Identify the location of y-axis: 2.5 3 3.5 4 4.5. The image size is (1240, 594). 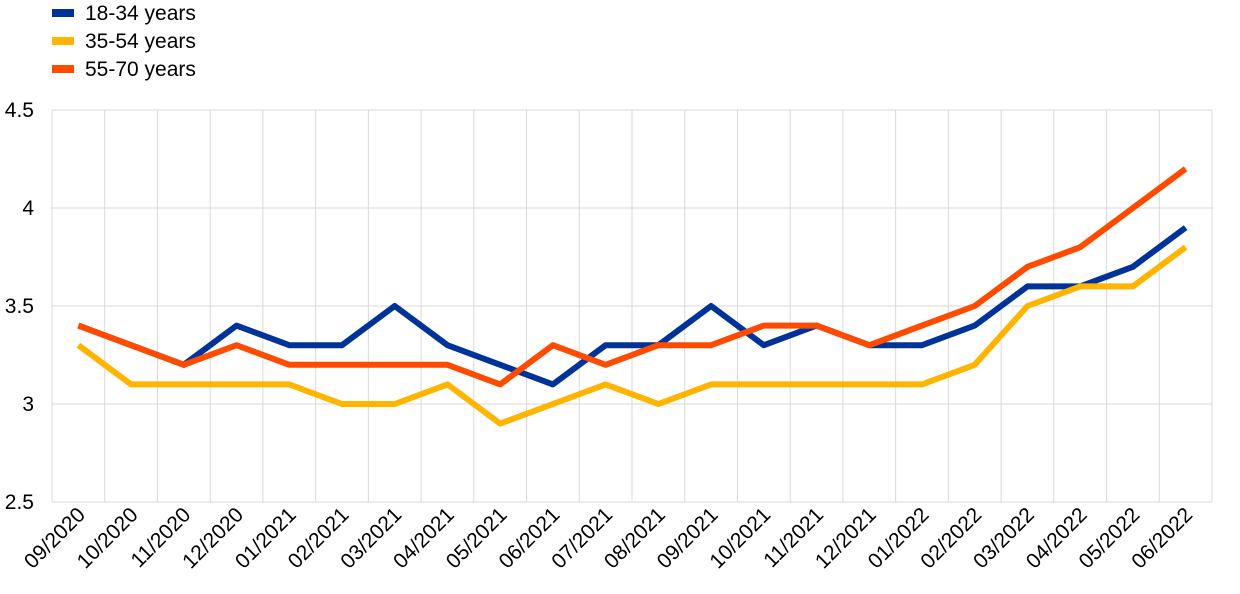
(20, 306).